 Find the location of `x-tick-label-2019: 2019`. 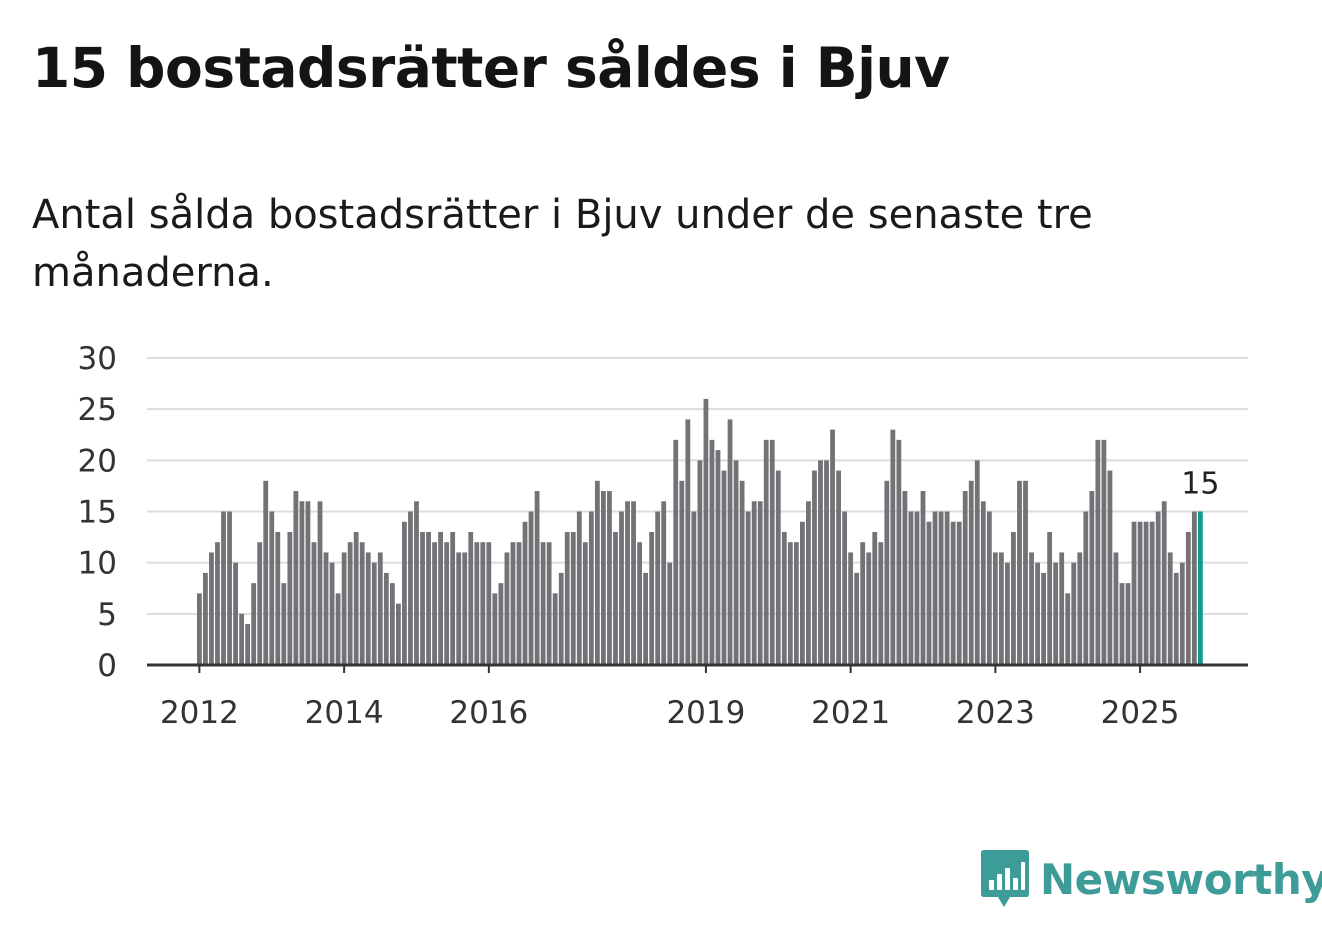

x-tick-label-2019: 2019 is located at coordinates (705, 713).